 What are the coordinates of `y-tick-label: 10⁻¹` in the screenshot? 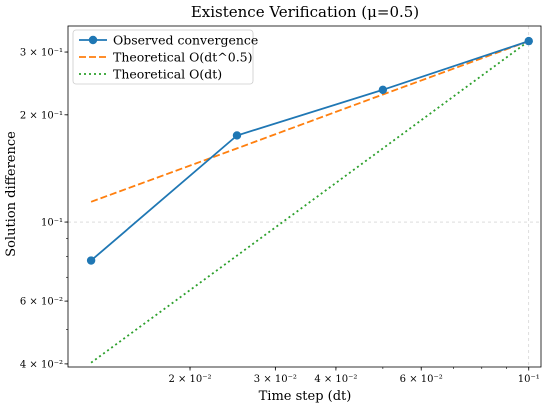 It's located at (52, 223).